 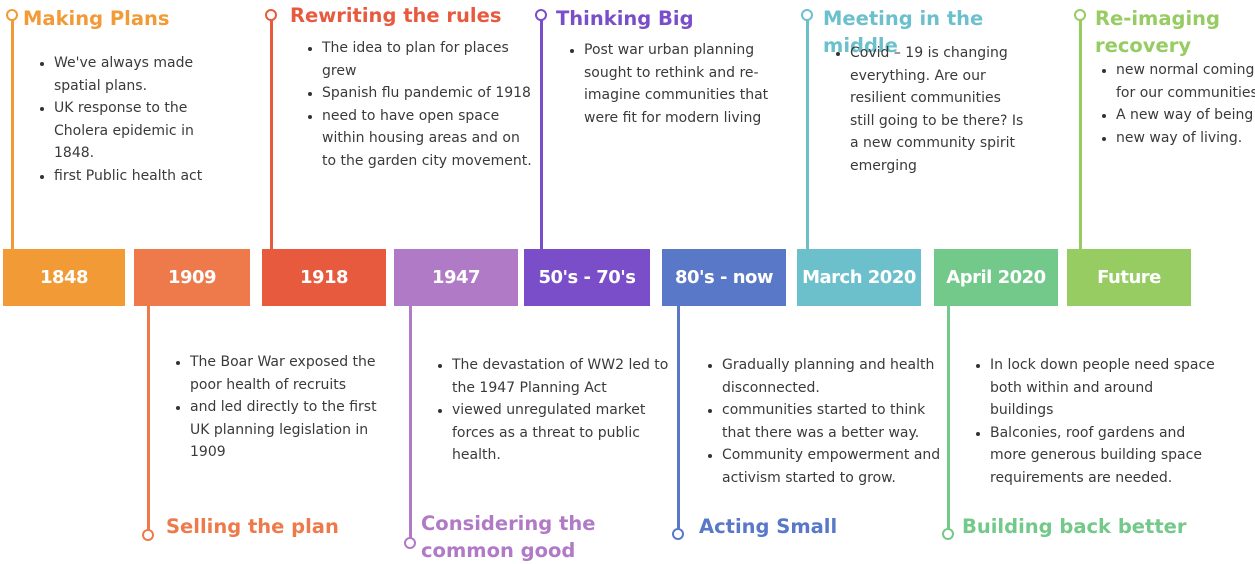 I want to click on note-item: We've always made spatial plans., so click(x=139, y=74).